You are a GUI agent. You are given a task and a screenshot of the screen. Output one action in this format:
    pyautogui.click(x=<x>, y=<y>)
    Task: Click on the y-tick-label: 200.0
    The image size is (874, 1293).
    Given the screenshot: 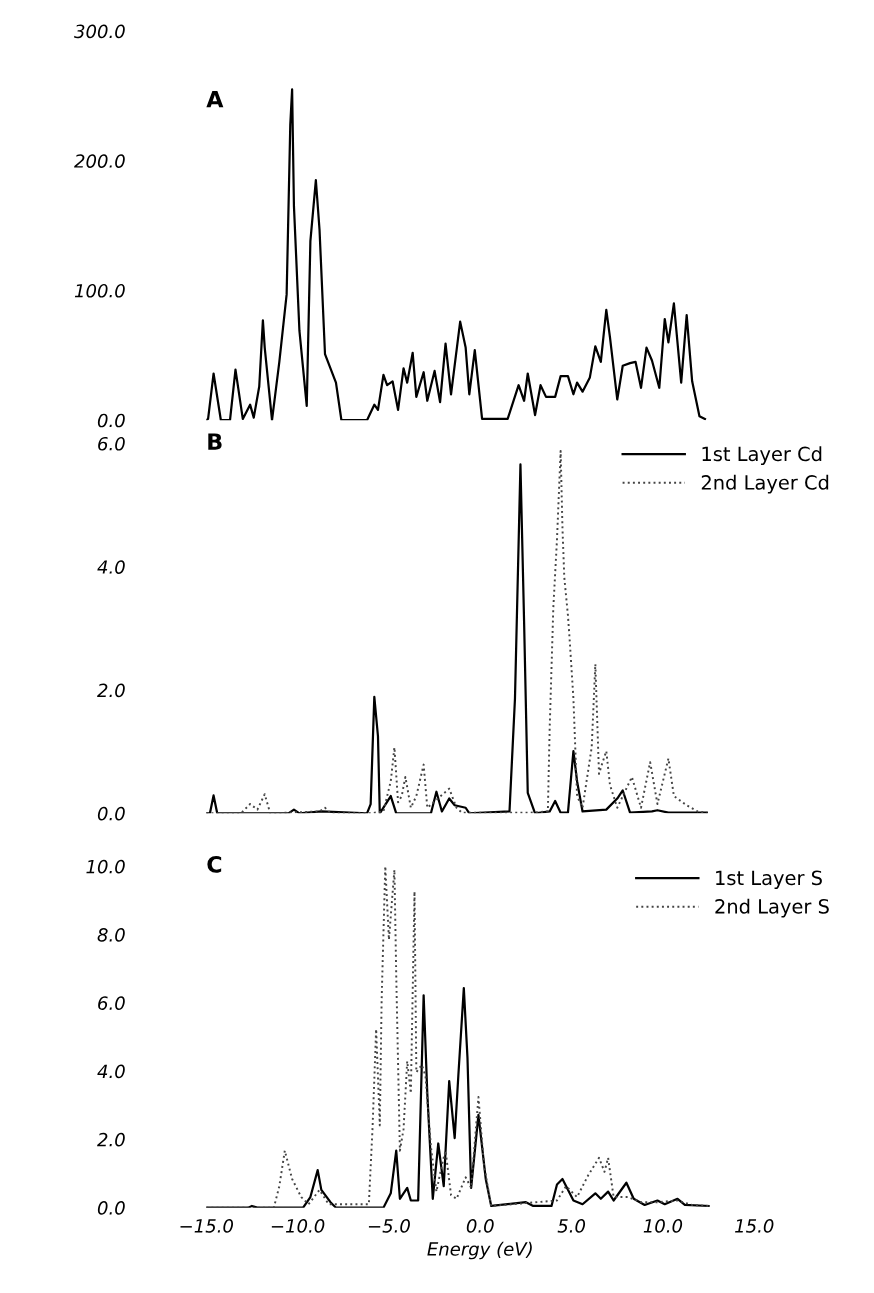 What is the action you would take?
    pyautogui.click(x=99, y=161)
    